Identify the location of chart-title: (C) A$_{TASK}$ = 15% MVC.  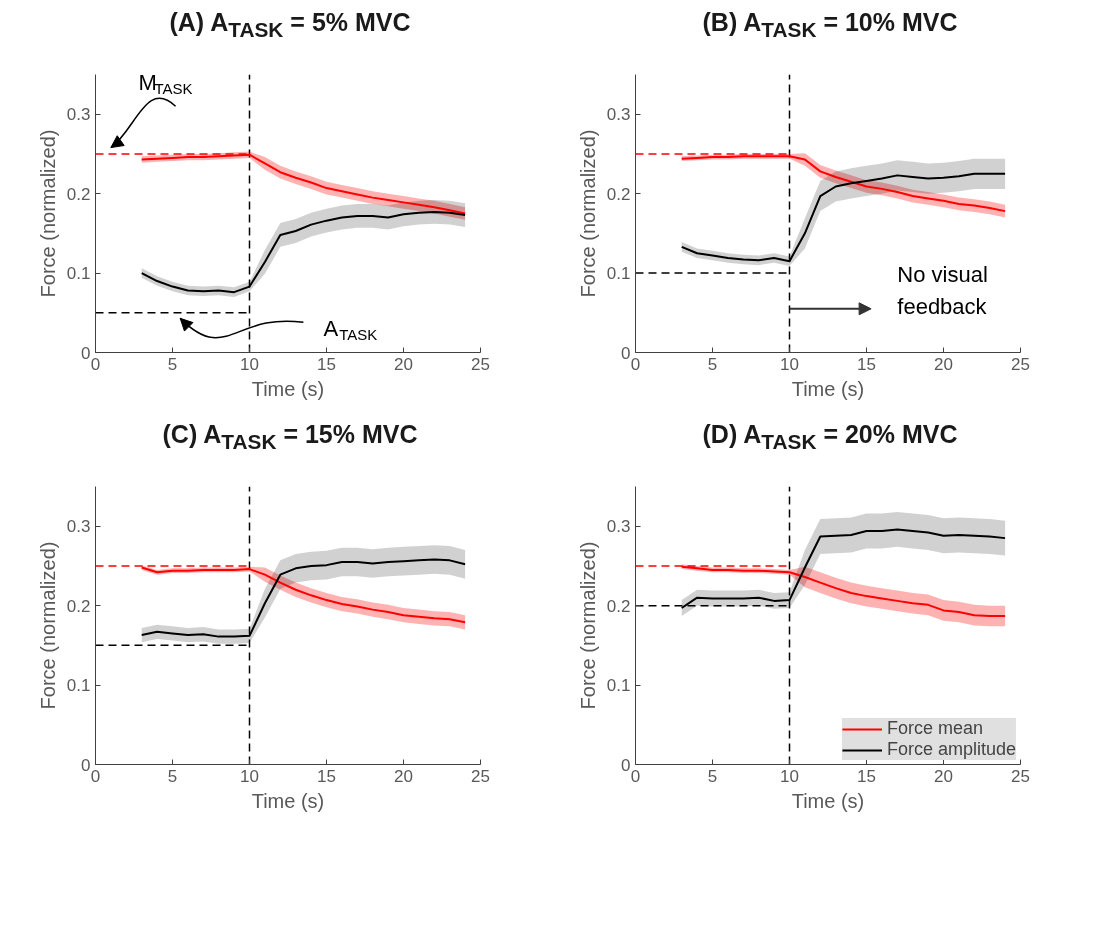
(290, 437).